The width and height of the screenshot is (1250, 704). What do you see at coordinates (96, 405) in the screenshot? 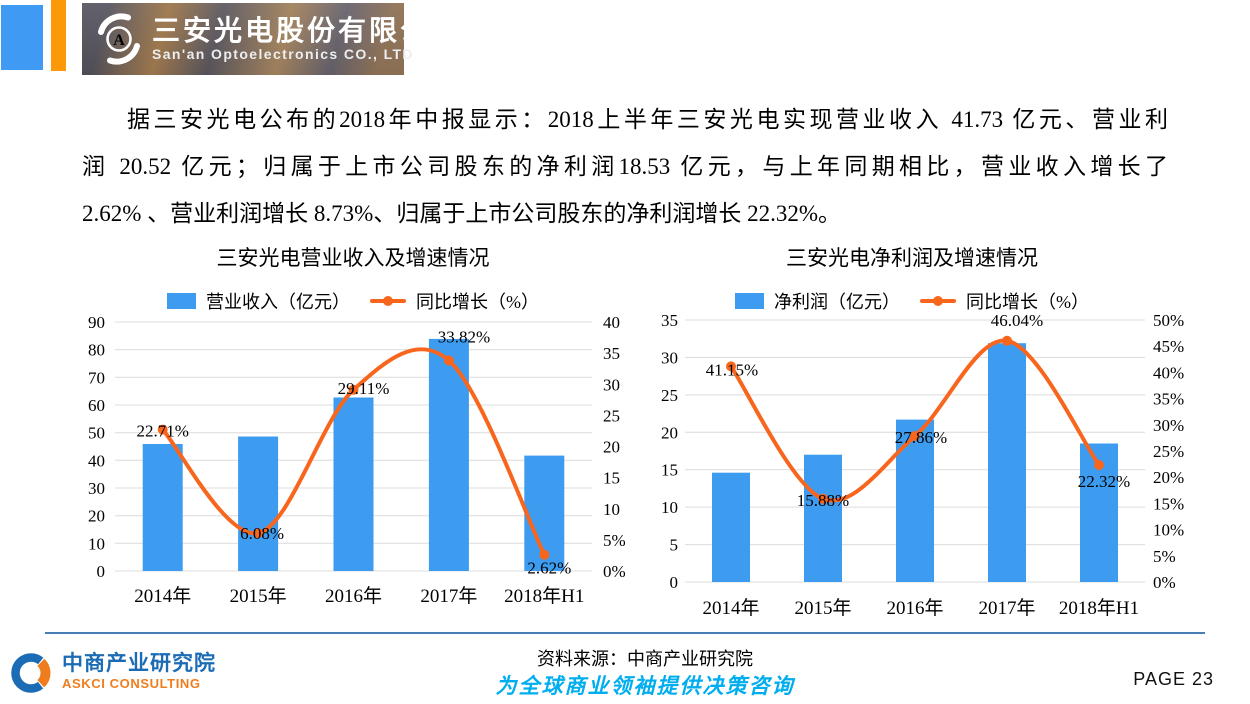
I see `left-axis-tick: 60` at bounding box center [96, 405].